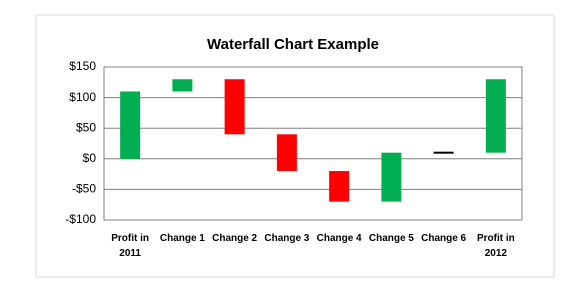 The height and width of the screenshot is (300, 585). What do you see at coordinates (80, 219) in the screenshot?
I see `y-tick-label: -$100` at bounding box center [80, 219].